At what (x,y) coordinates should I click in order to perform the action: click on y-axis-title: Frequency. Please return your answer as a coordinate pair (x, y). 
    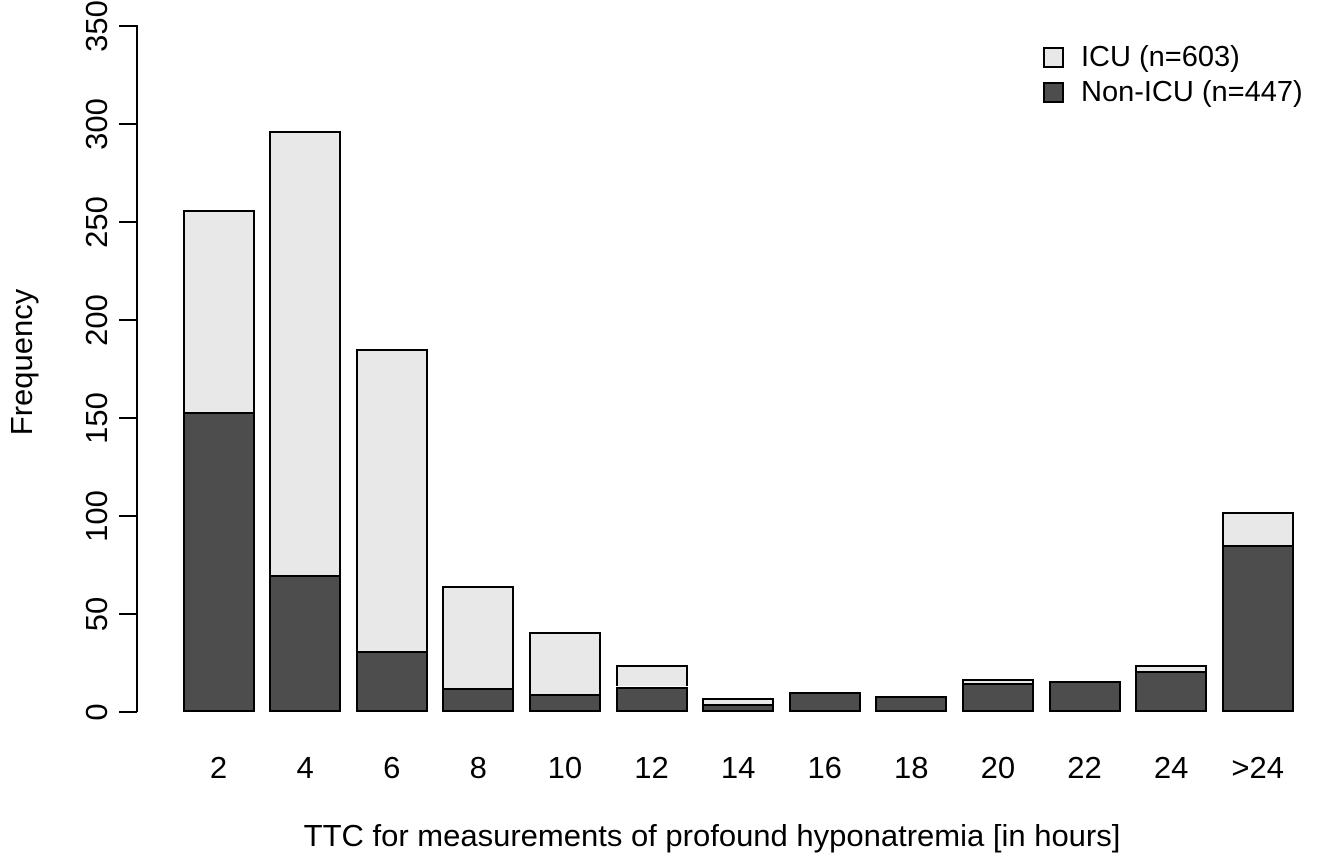
    Looking at the image, I should click on (21, 362).